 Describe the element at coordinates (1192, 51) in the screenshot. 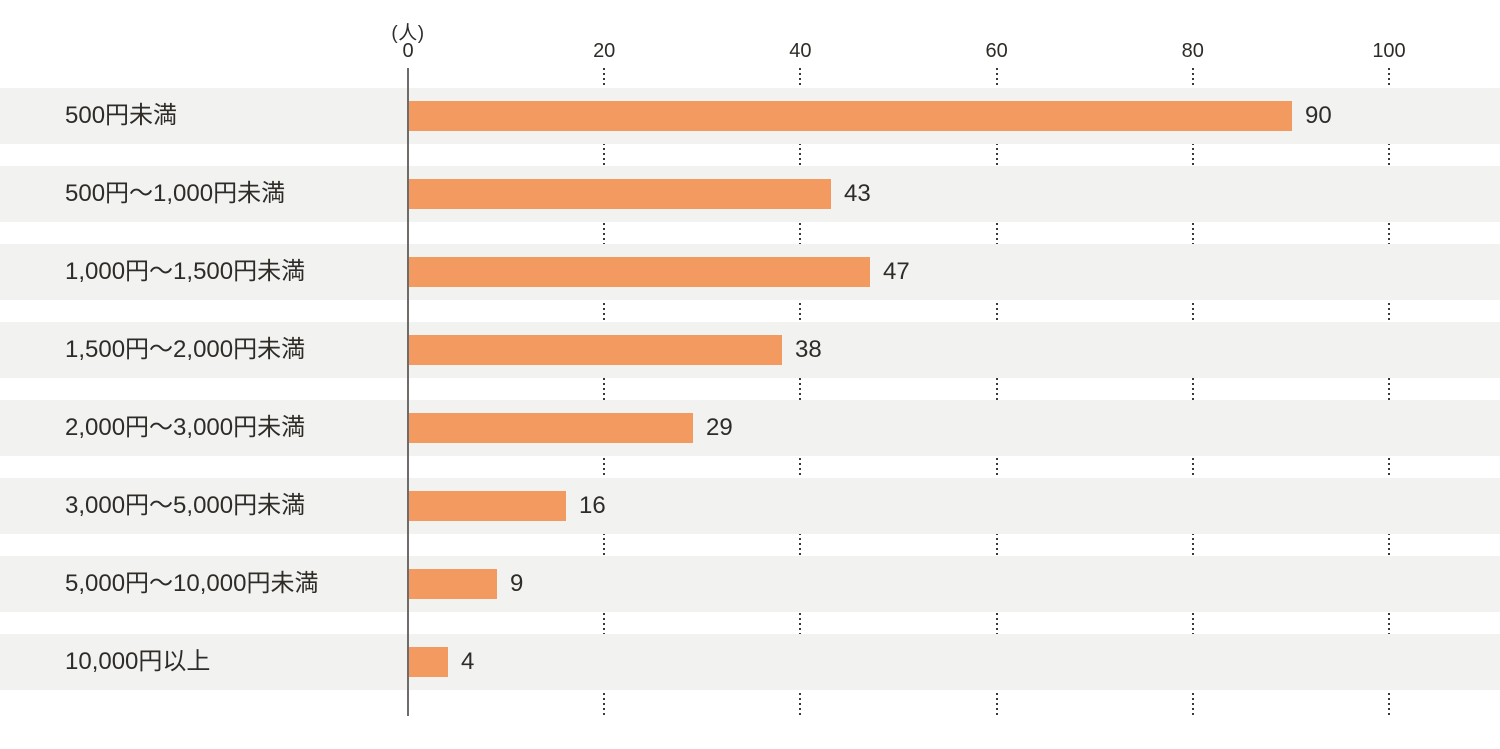

I see `x-axis-tick-label: 80` at that location.